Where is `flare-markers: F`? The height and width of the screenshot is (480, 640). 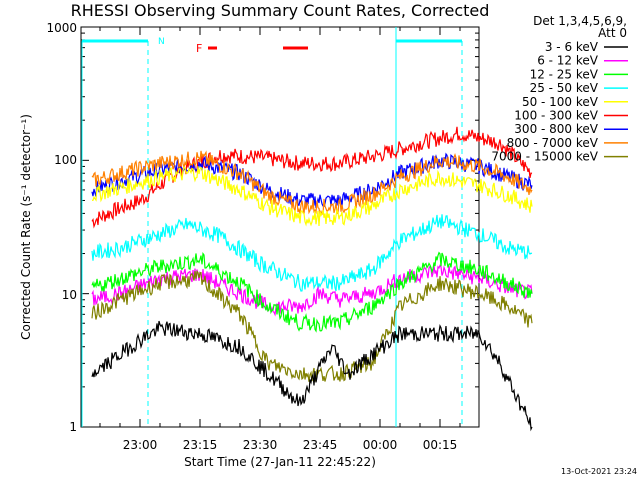 flare-markers: F is located at coordinates (252, 48).